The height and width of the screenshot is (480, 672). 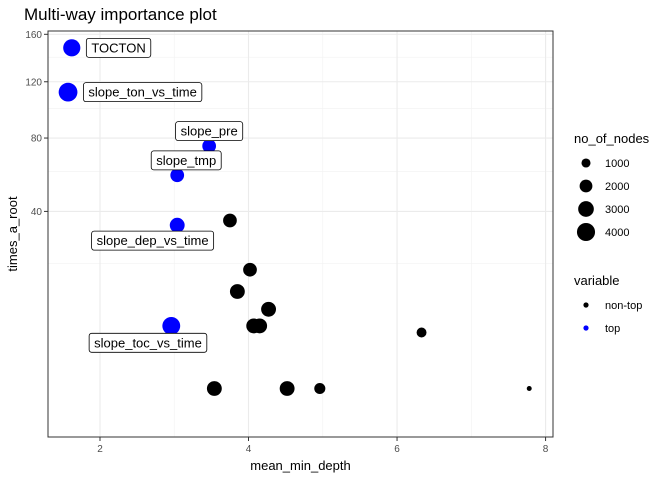 I want to click on point-label-text: slope_tmp, so click(x=186, y=160).